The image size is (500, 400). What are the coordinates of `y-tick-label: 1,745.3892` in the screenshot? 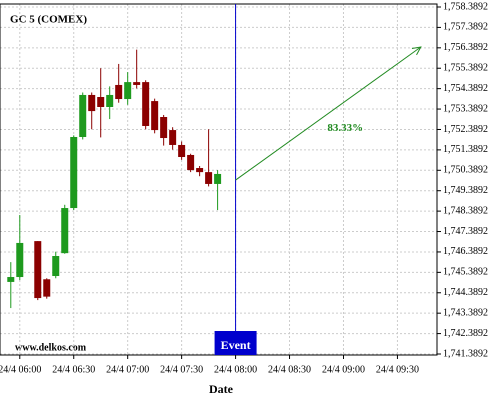 It's located at (465, 272).